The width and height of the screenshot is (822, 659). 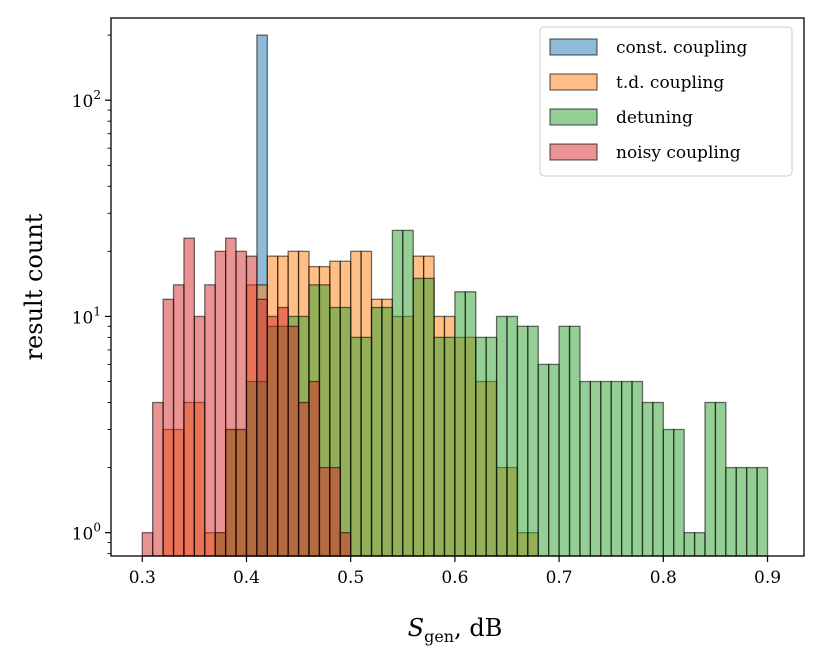 I want to click on legend-box, so click(x=666, y=101).